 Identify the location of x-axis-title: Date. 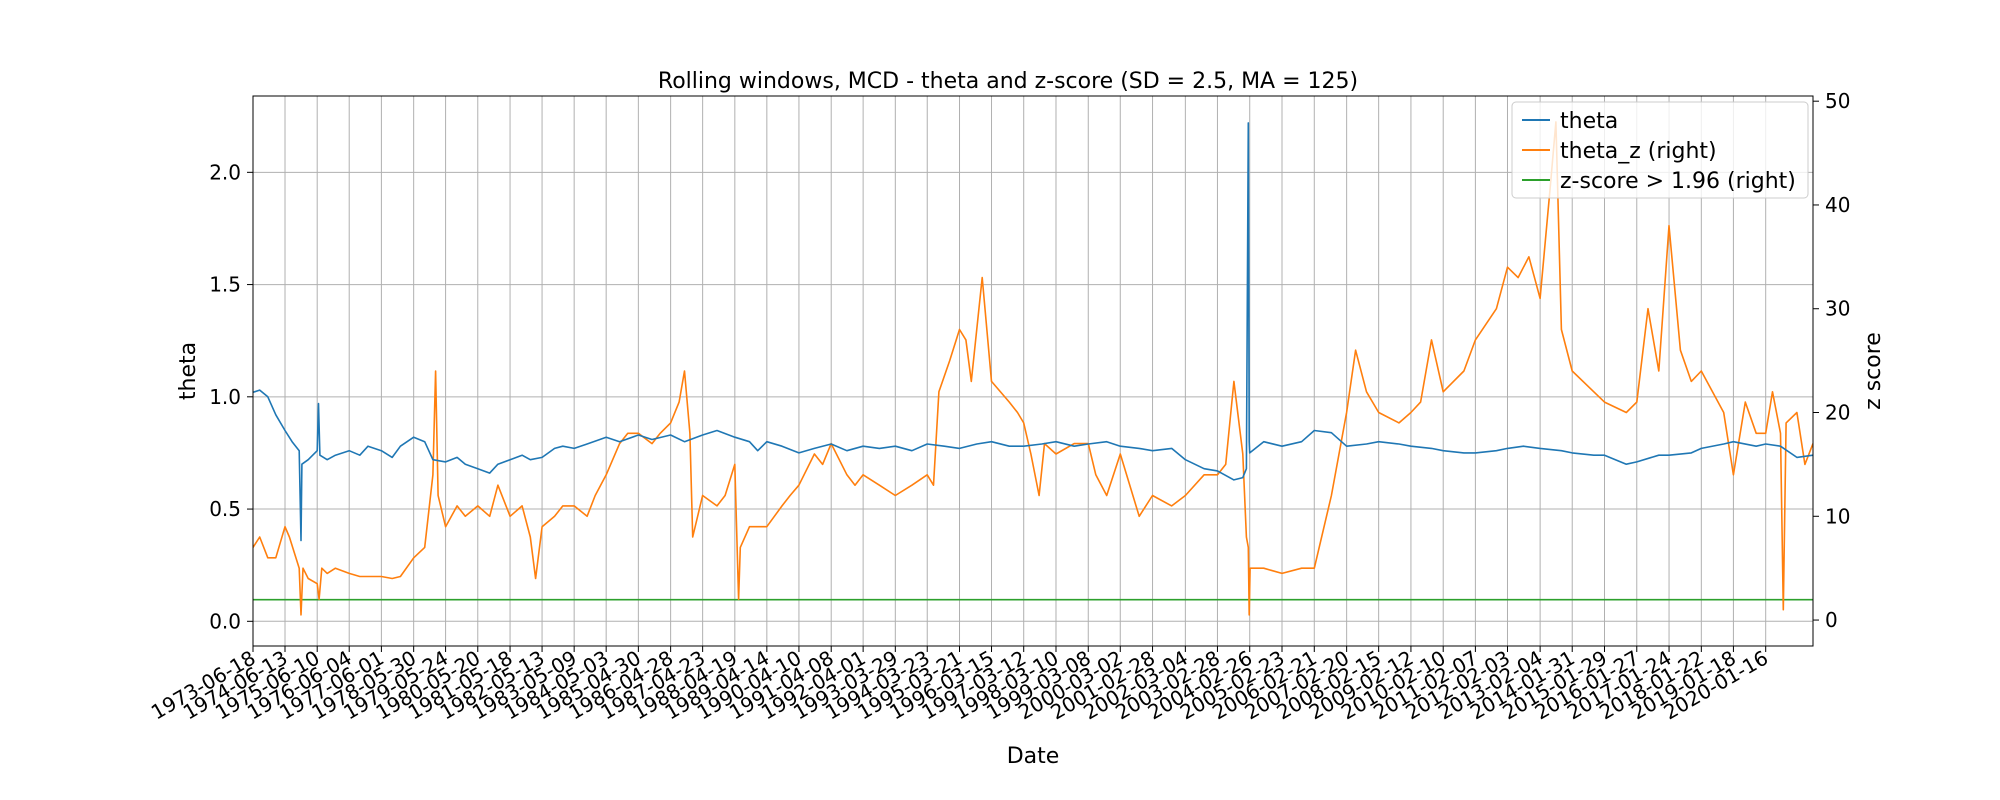
(1033, 756).